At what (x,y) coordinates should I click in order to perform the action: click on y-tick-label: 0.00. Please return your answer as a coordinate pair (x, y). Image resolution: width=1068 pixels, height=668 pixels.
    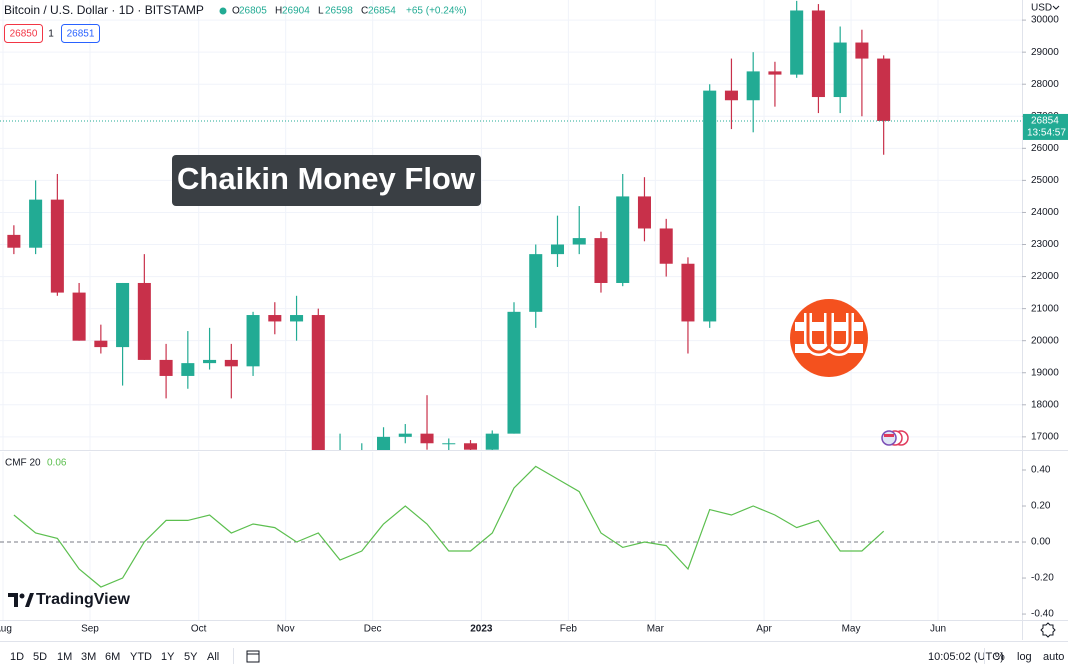
    Looking at the image, I should click on (1041, 542).